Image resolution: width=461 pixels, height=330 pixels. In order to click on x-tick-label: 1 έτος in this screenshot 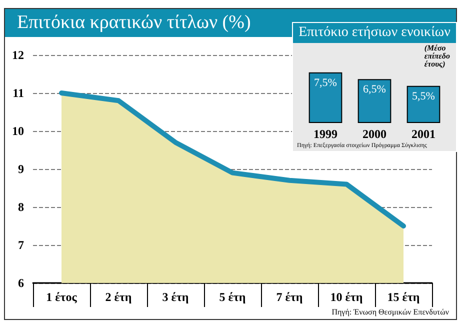, I will do `click(62, 297)`.